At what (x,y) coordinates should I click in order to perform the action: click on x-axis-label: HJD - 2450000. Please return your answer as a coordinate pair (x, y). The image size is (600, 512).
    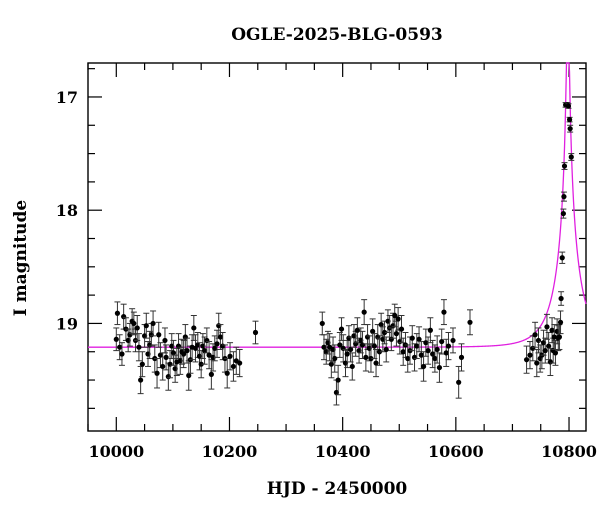
    Looking at the image, I should click on (337, 489).